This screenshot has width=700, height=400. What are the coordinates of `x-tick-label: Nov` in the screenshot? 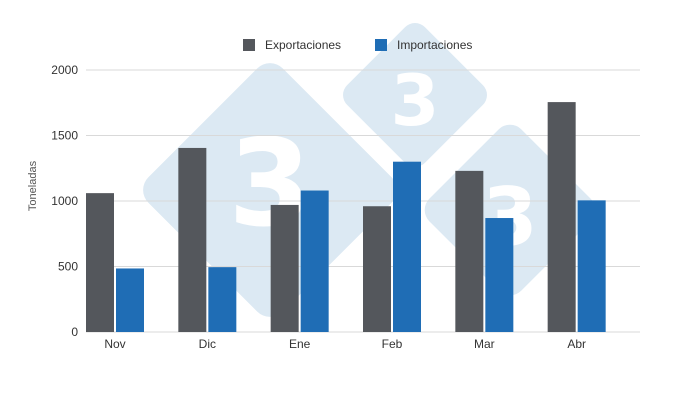 It's located at (114, 344).